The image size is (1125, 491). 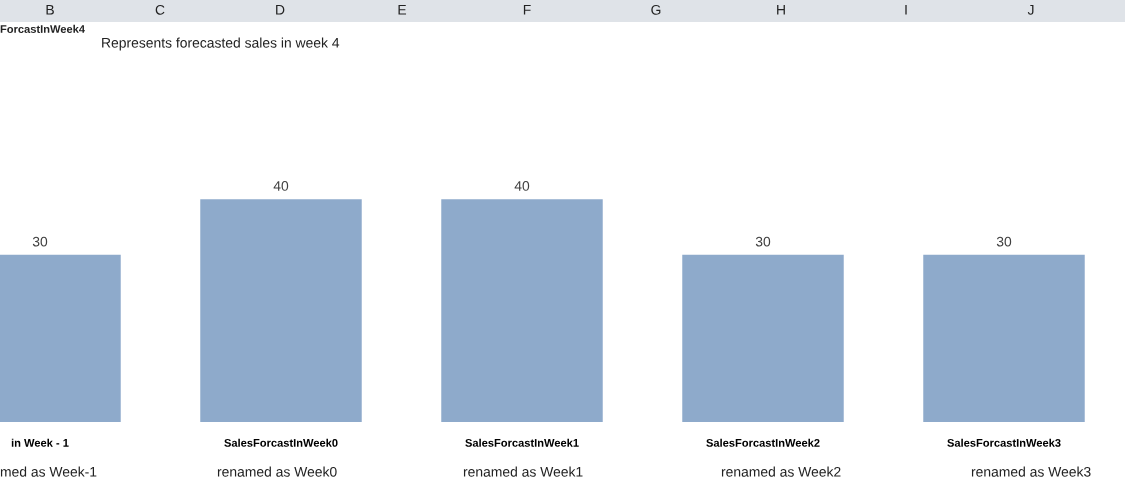 I want to click on x-tick-label: SalesForcastInWeek3, so click(x=1004, y=442).